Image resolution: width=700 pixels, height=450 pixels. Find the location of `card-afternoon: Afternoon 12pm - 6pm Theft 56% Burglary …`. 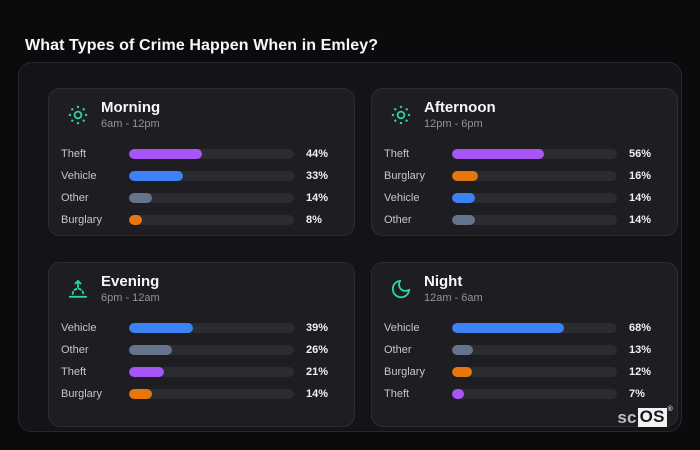

card-afternoon: Afternoon 12pm - 6pm Theft 56% Burglary … is located at coordinates (524, 162).